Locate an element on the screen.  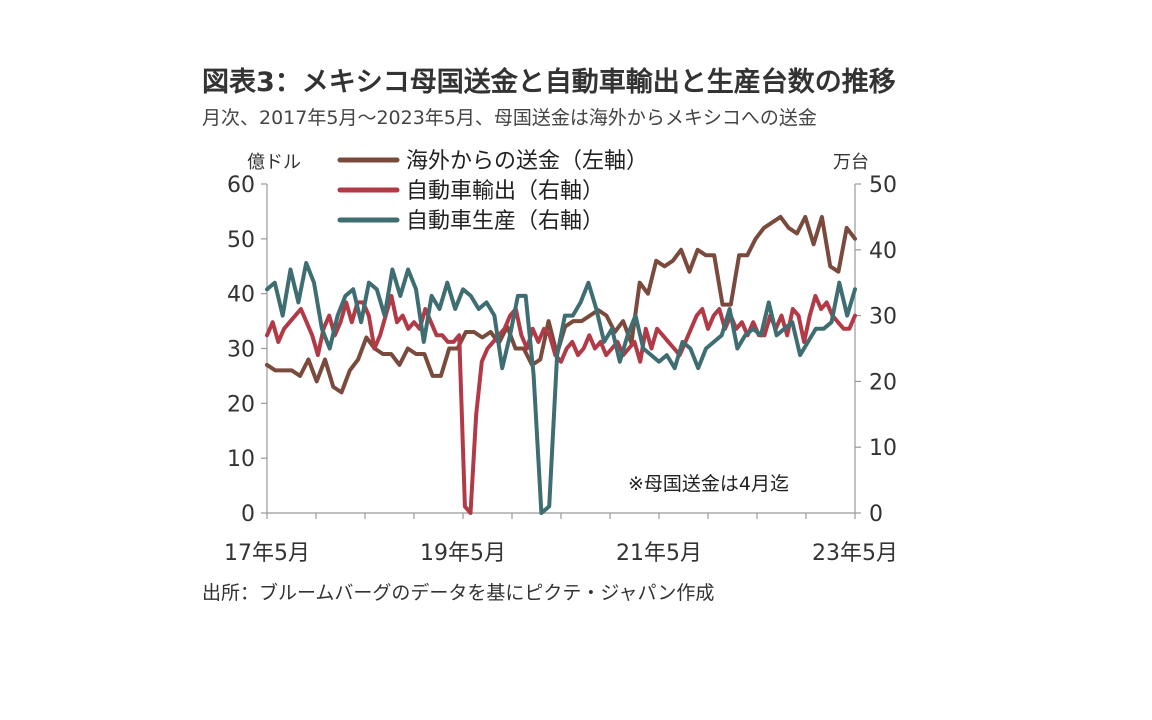
left-axis-unit: 億ドル is located at coordinates (274, 162).